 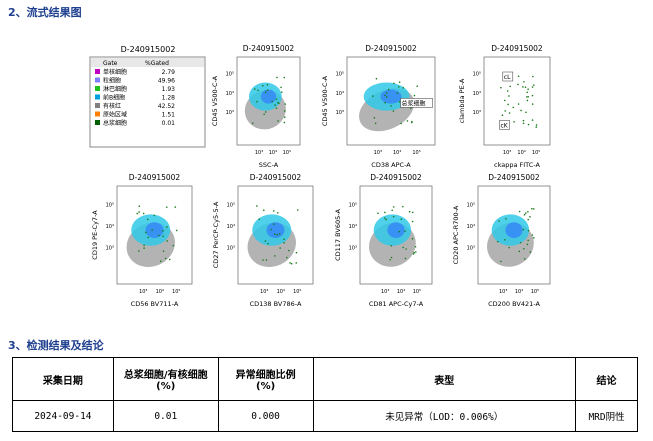 What do you see at coordinates (63, 379) in the screenshot?
I see `table-header: 采集日期` at bounding box center [63, 379].